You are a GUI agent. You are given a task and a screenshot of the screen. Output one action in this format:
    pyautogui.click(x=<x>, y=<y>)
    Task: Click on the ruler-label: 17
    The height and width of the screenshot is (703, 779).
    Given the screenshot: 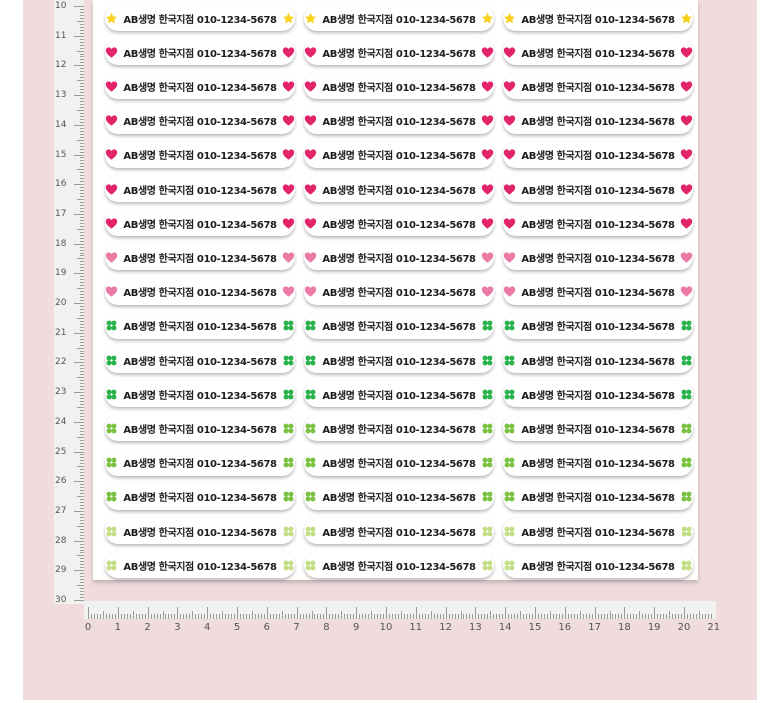 What is the action you would take?
    pyautogui.click(x=594, y=627)
    